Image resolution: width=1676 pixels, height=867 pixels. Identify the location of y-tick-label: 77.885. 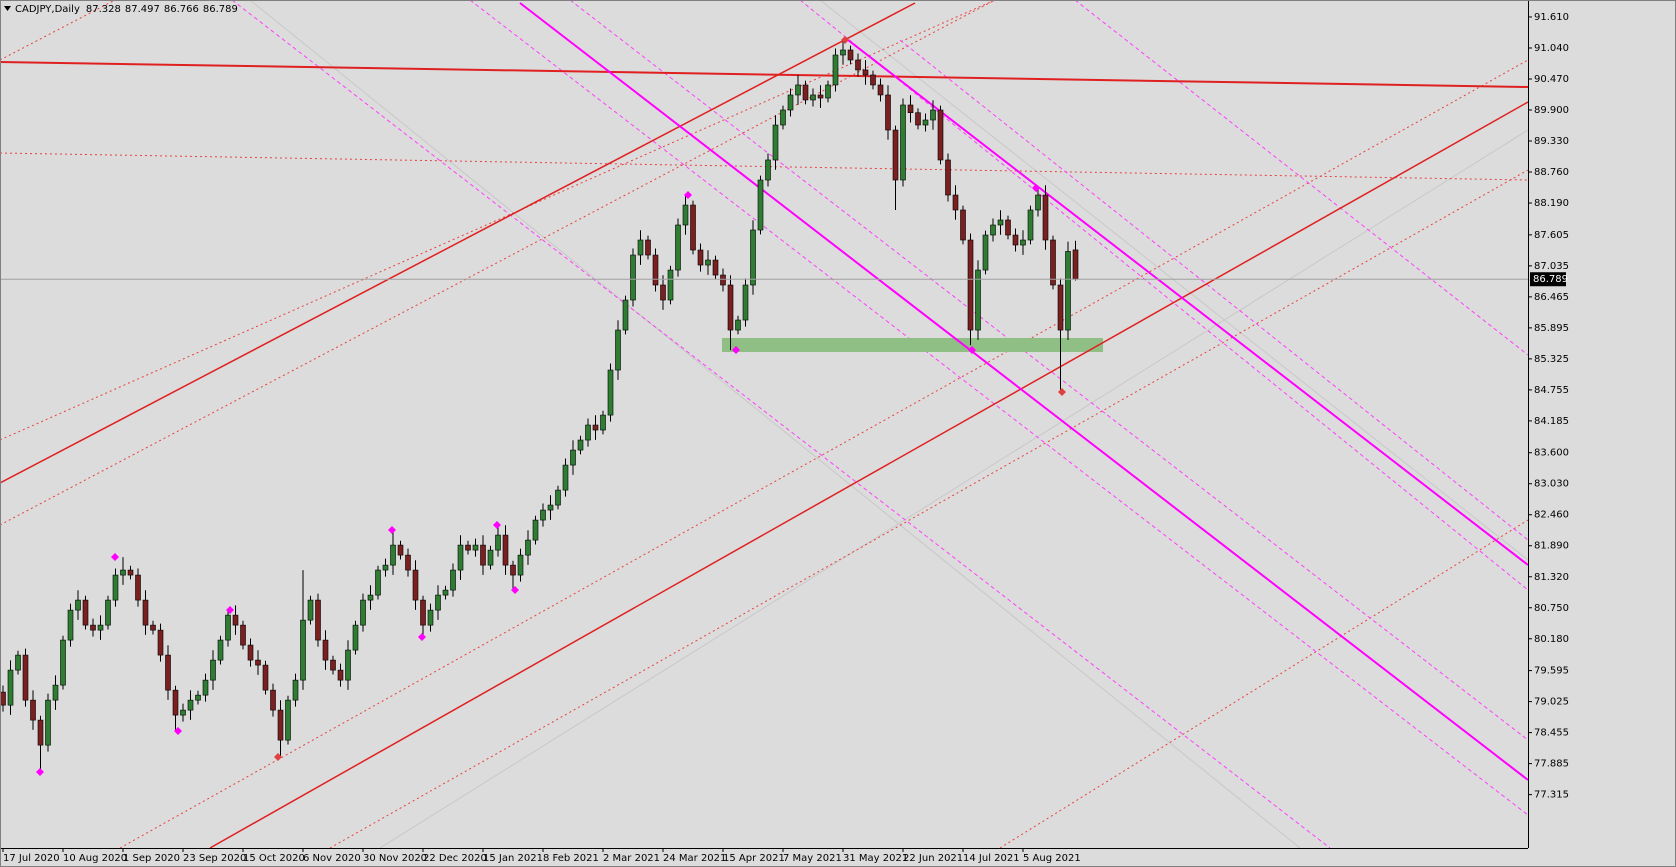
(1551, 764).